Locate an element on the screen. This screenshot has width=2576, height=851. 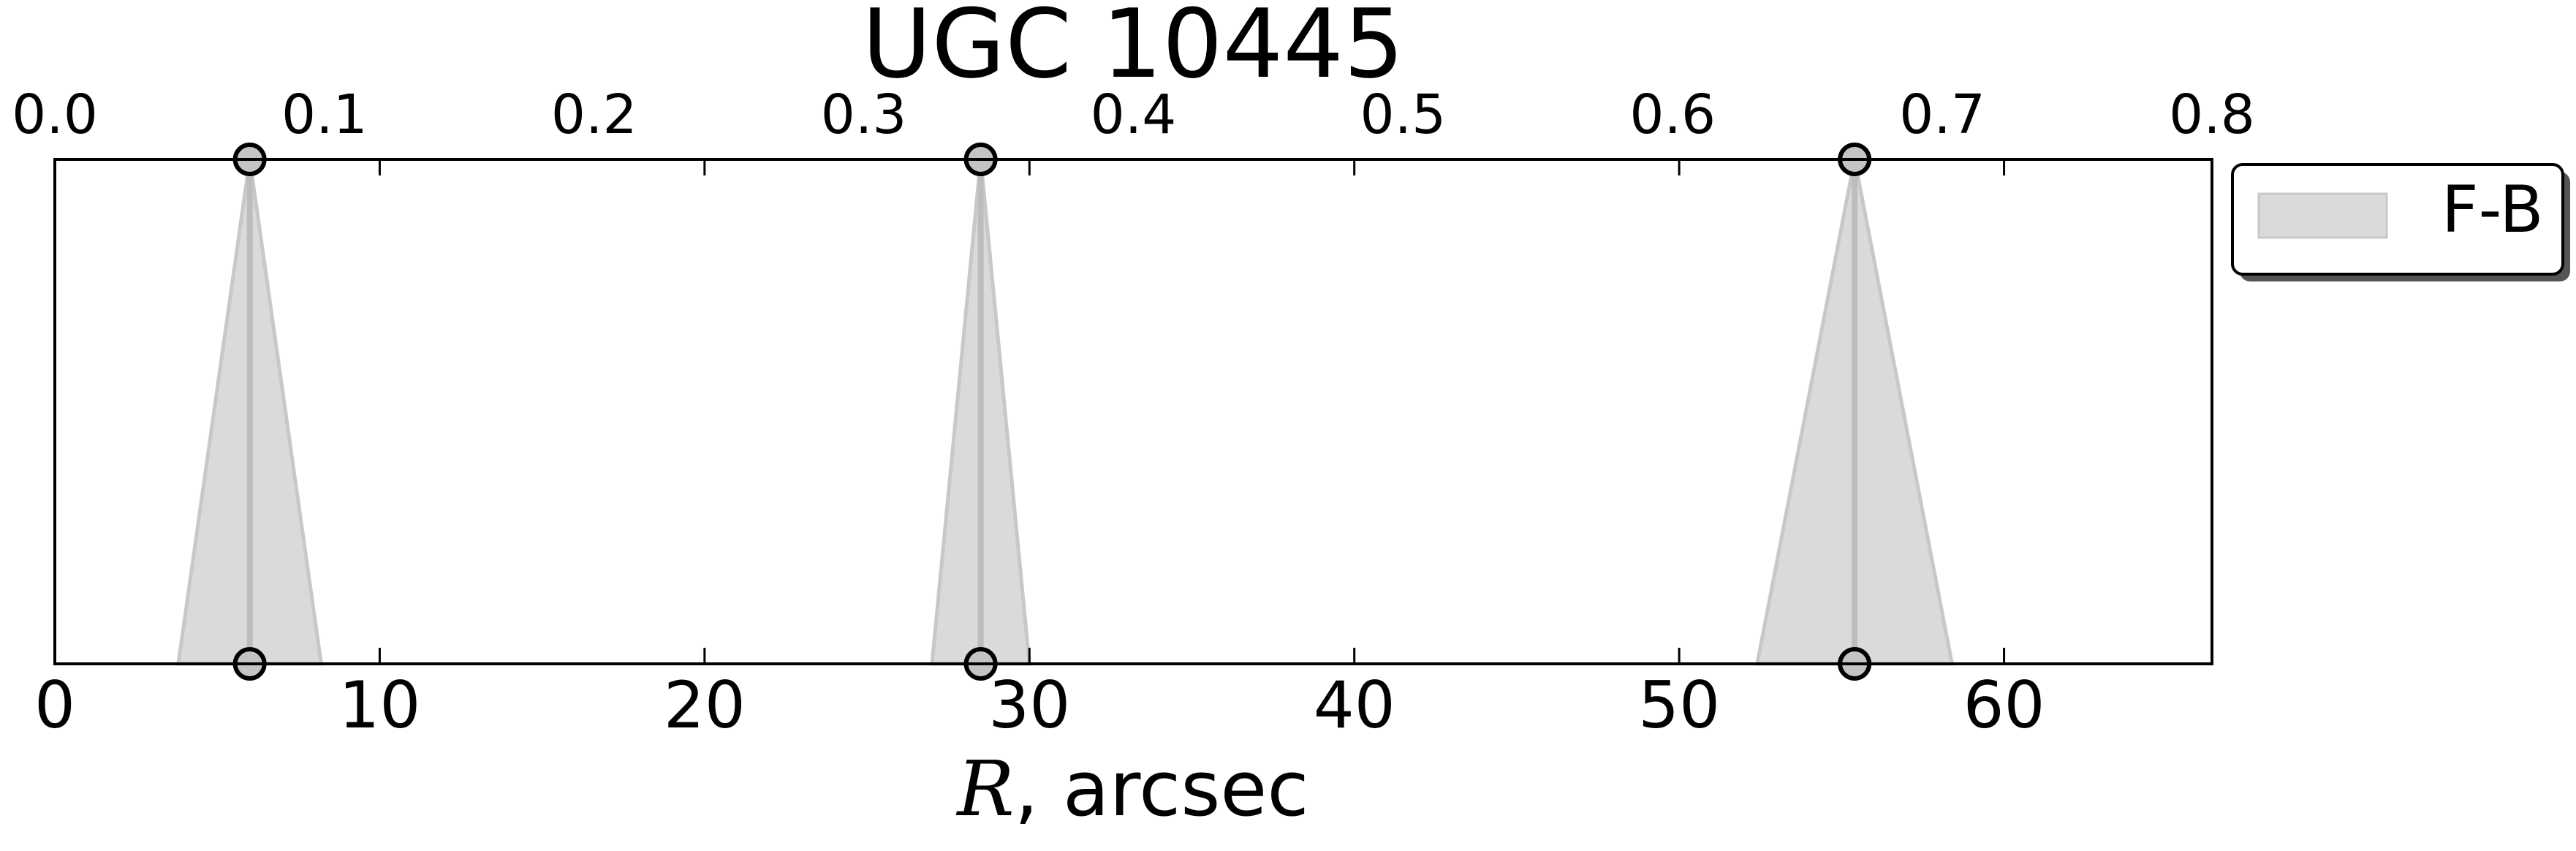
top-axis: 0.0 0.1 0.2 0.3 0.4 0.5 0.6 0.7 0.8 is located at coordinates (1133, 114).